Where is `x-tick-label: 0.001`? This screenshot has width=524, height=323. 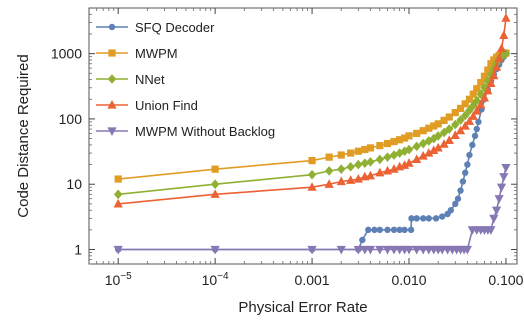
x-tick-label: 0.001 is located at coordinates (312, 280).